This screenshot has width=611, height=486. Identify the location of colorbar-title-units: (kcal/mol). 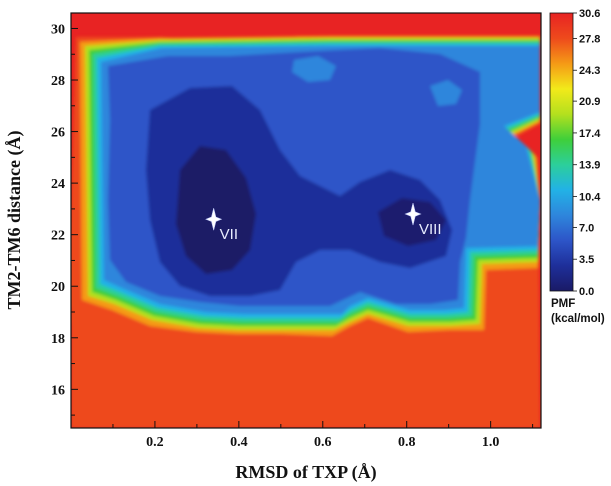
(578, 319).